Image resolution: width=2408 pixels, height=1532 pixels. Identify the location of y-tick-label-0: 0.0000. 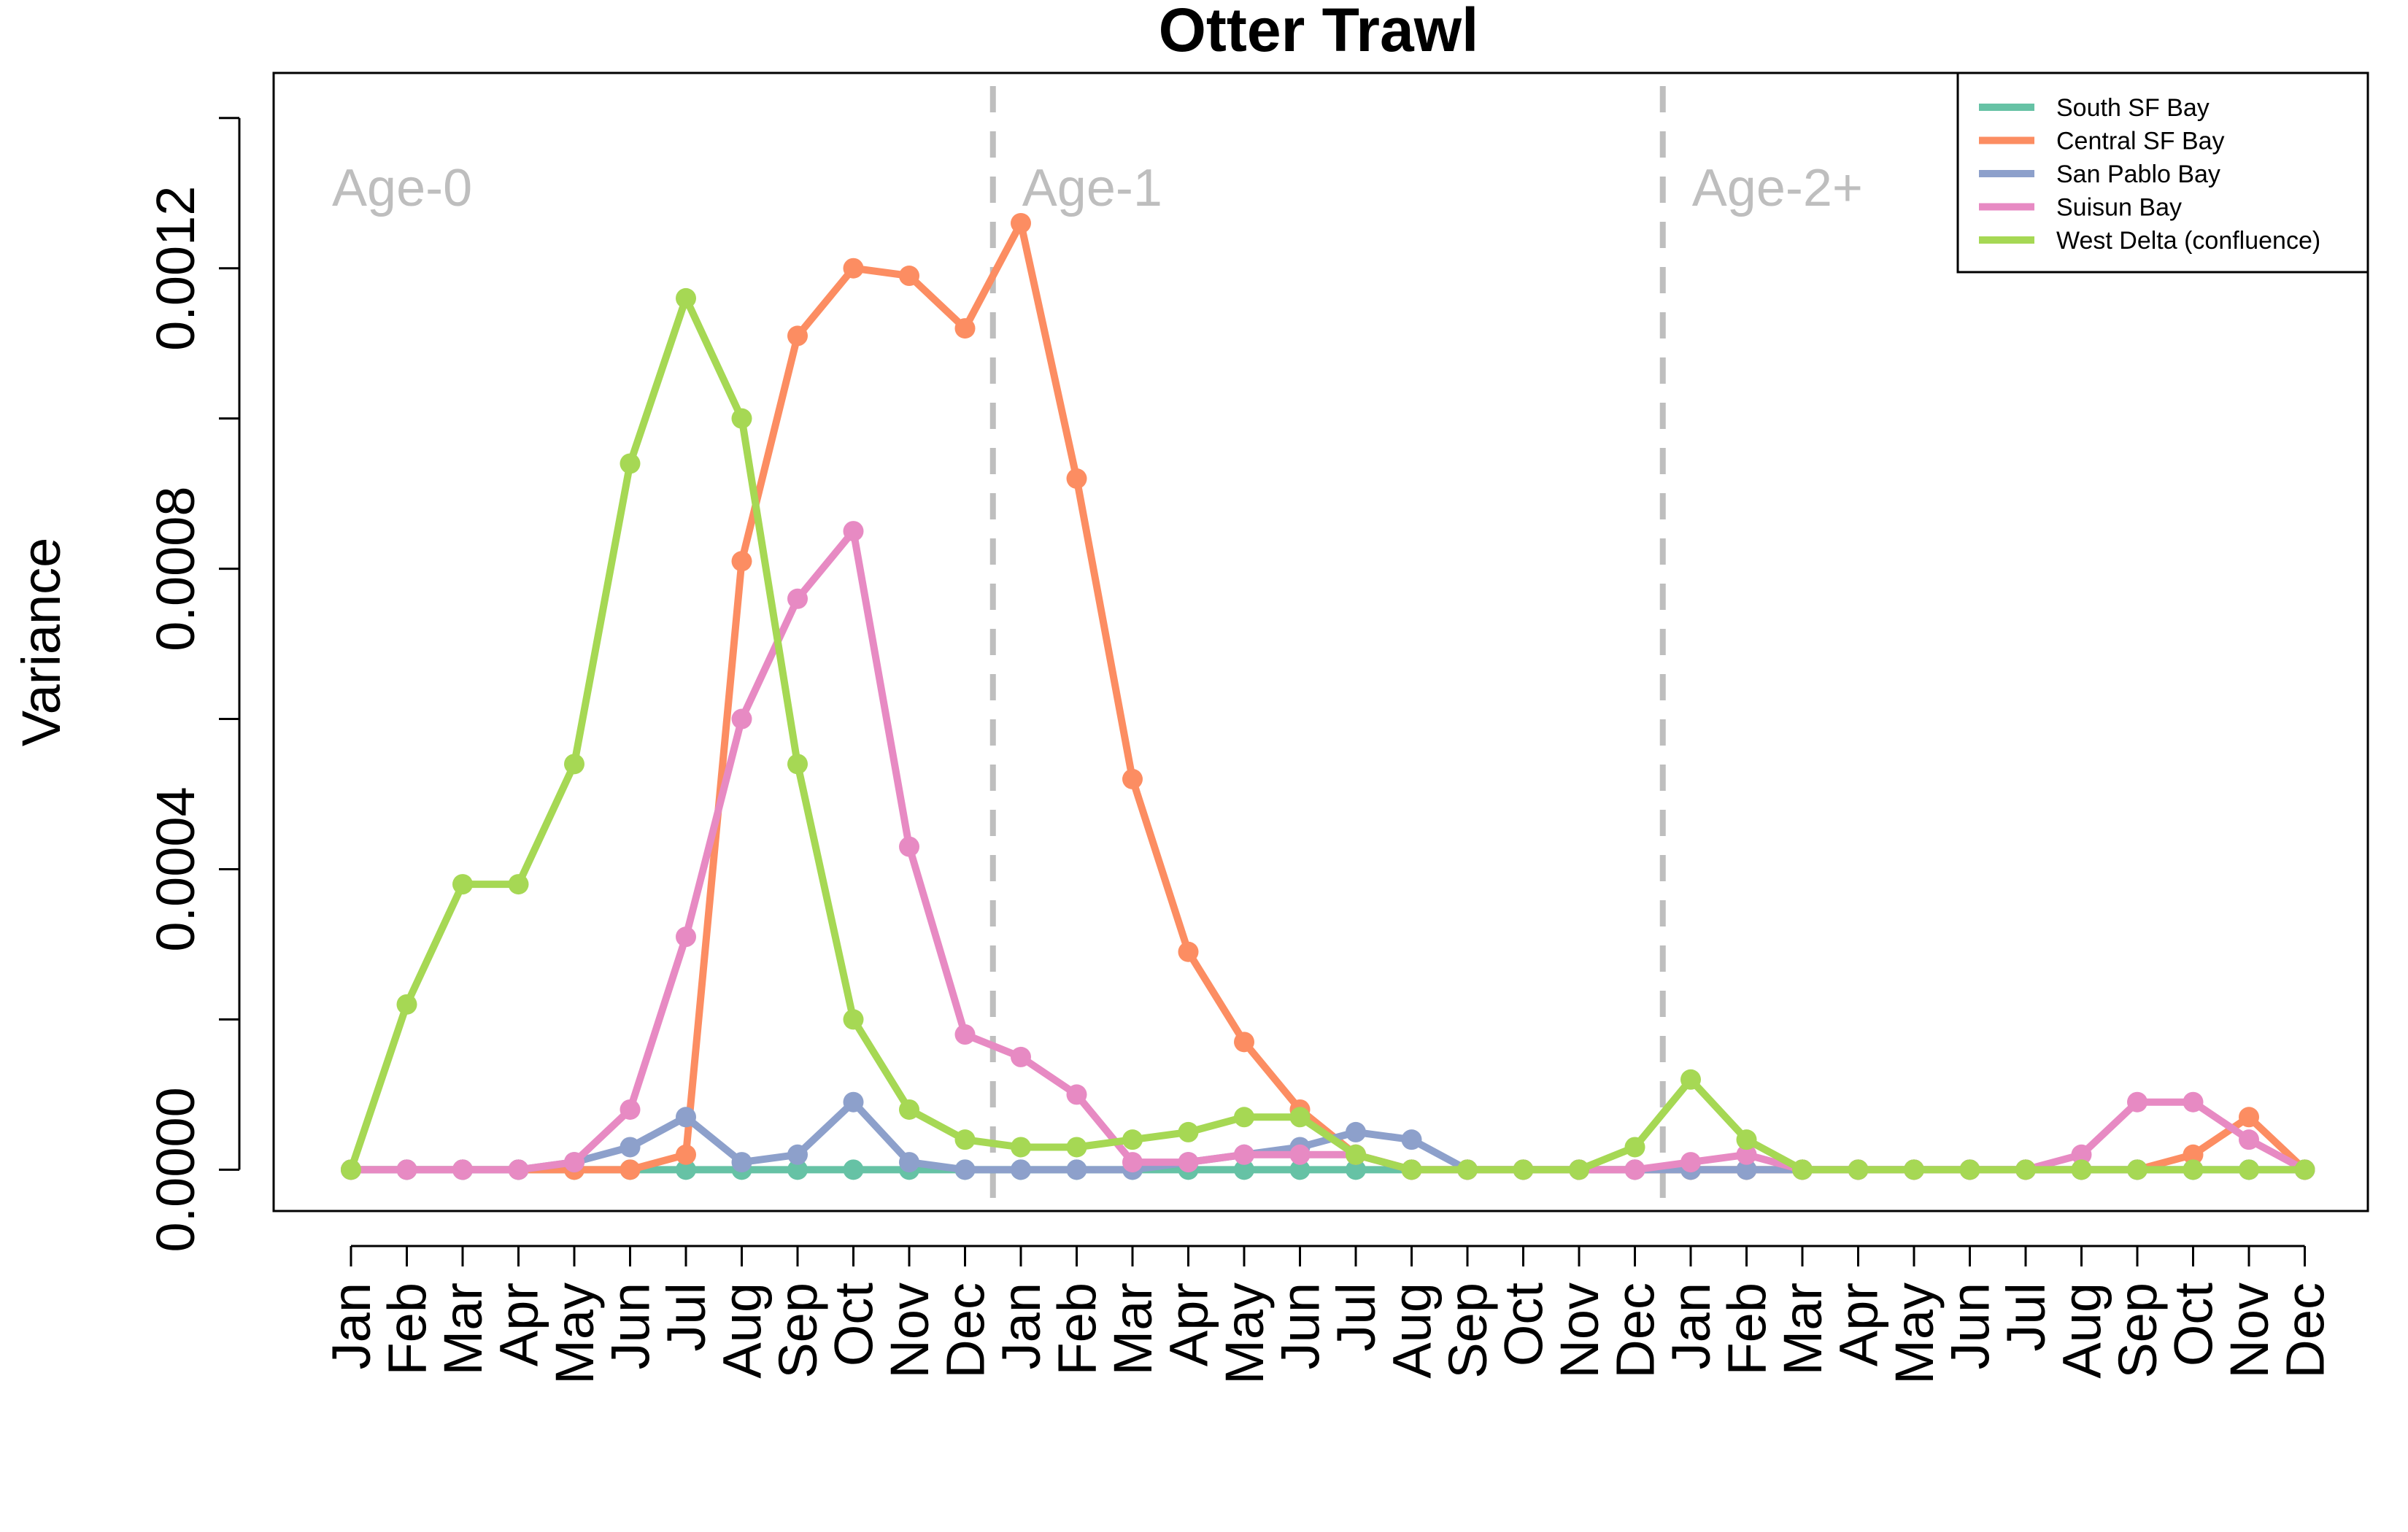
(175, 1170).